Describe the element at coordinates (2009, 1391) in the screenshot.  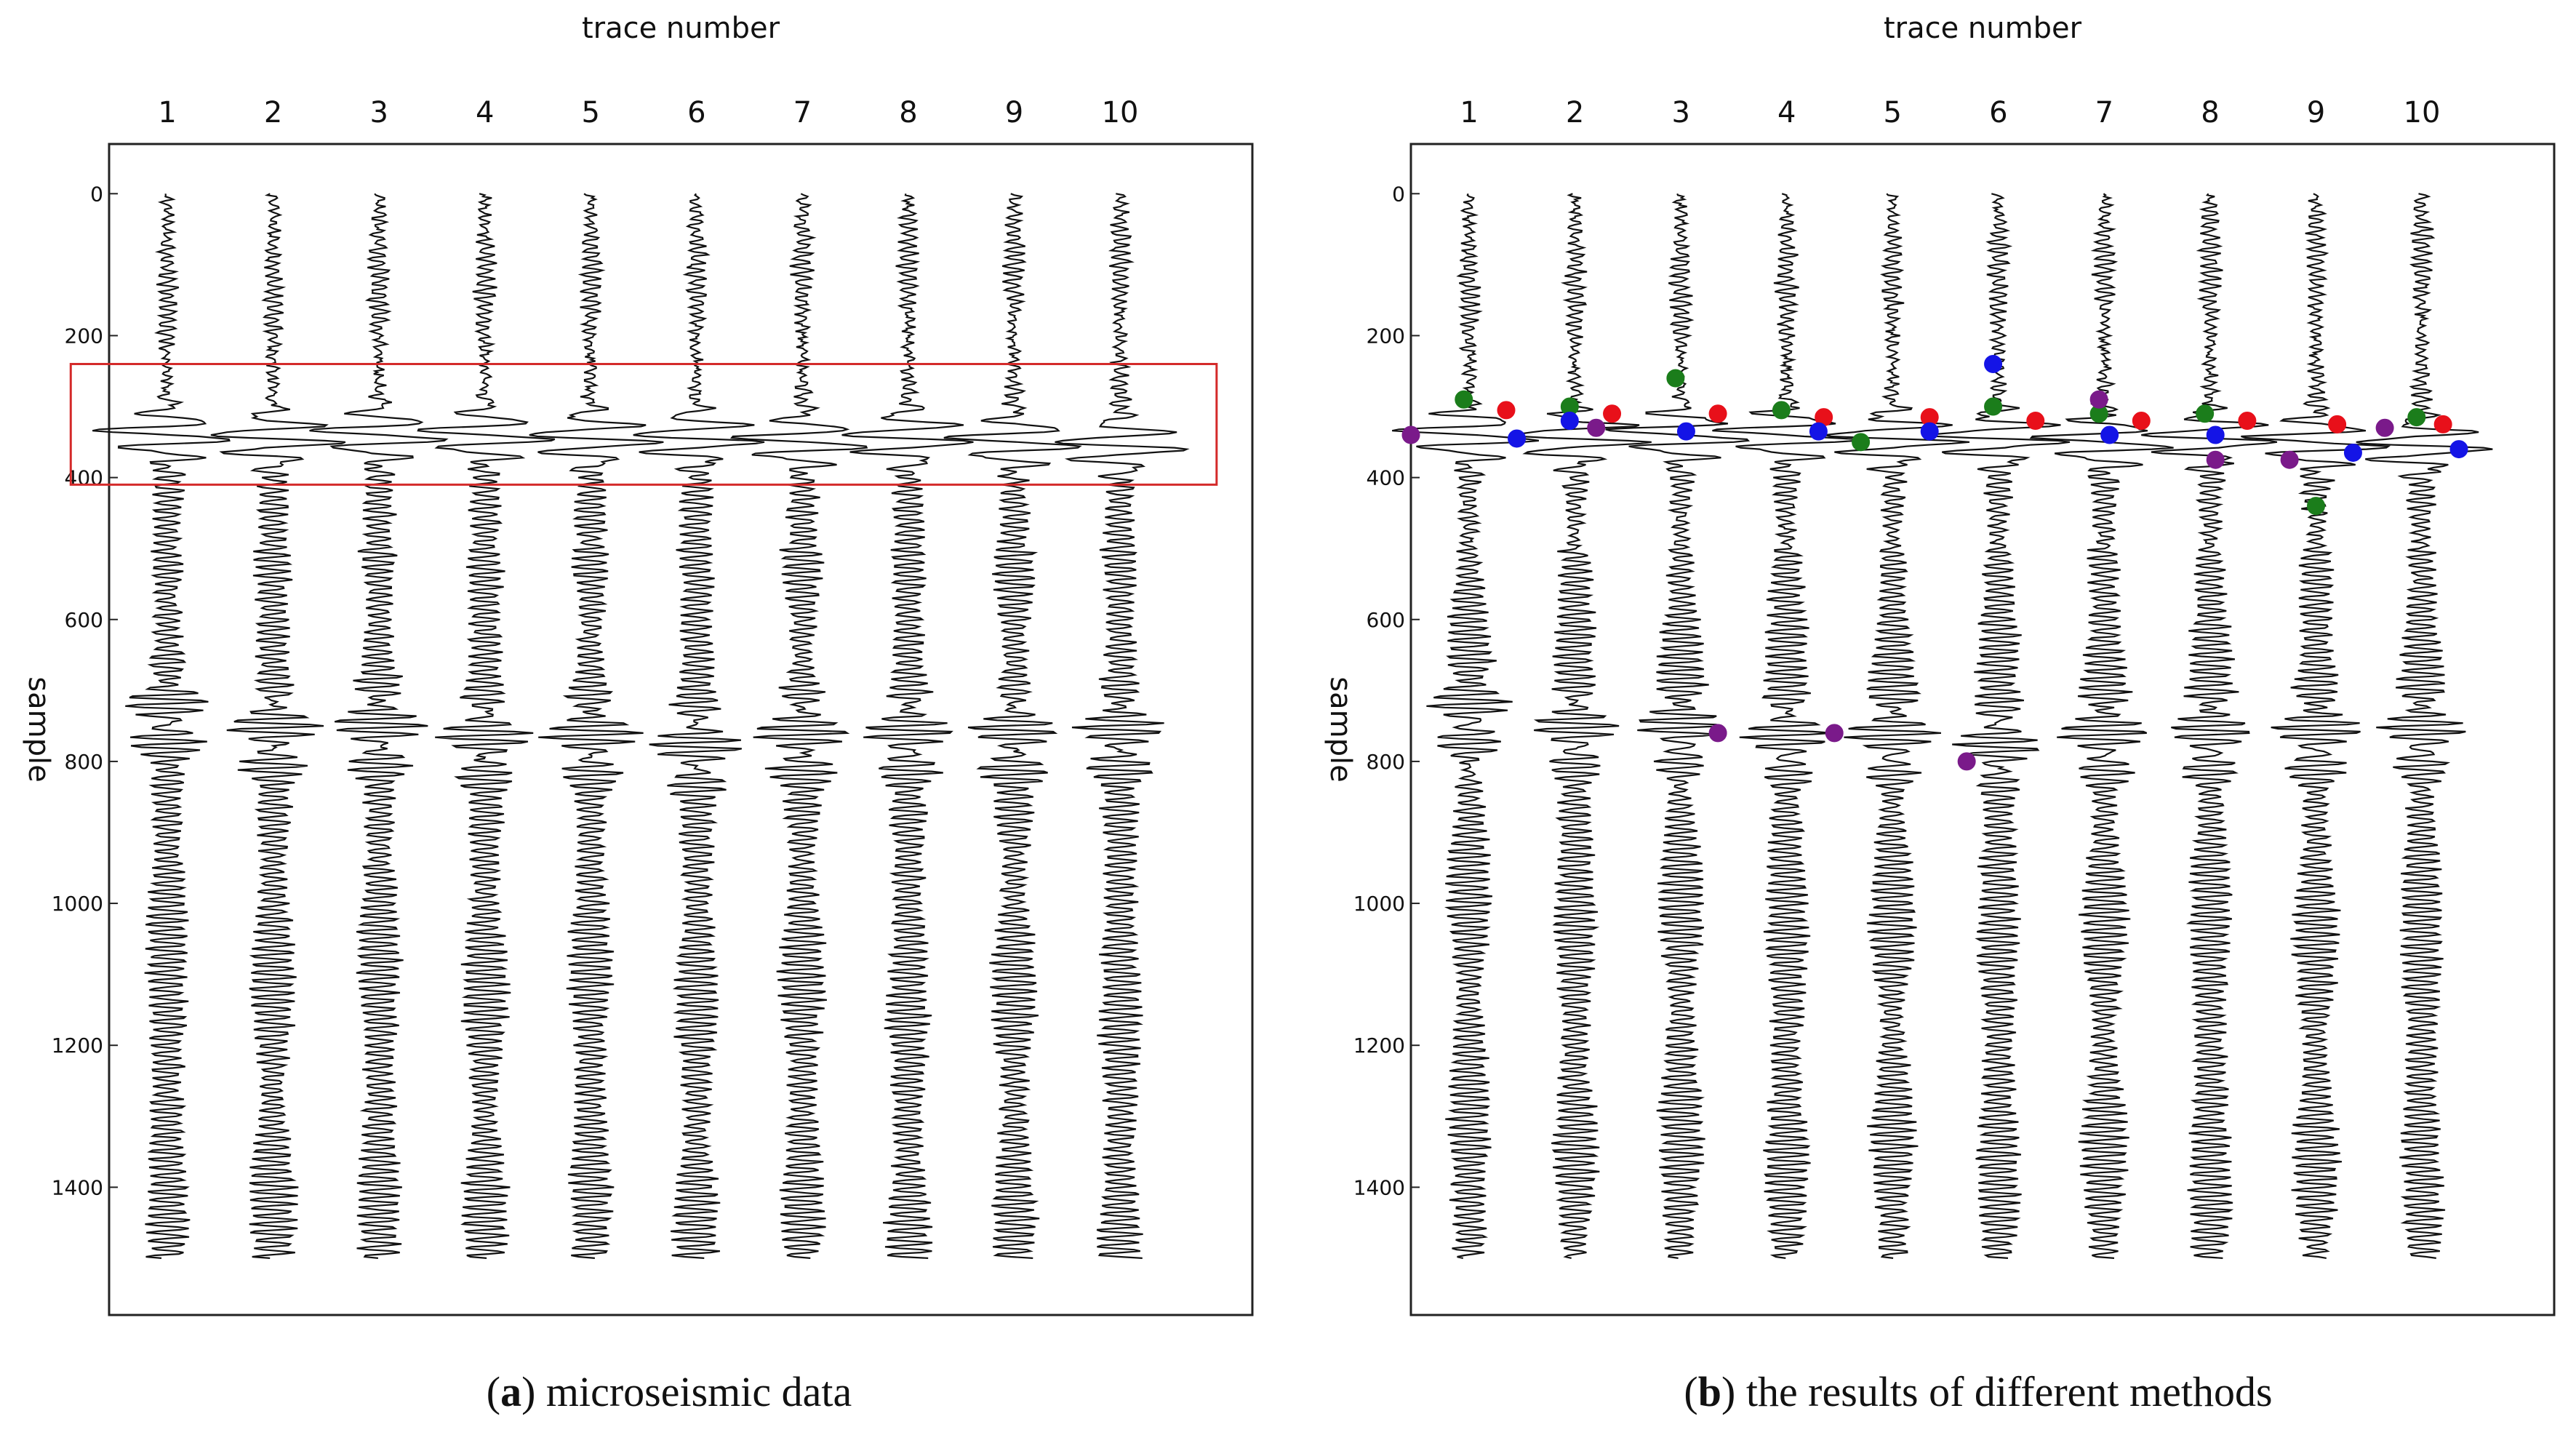
I see `caption-b-text: the results of different methods` at that location.